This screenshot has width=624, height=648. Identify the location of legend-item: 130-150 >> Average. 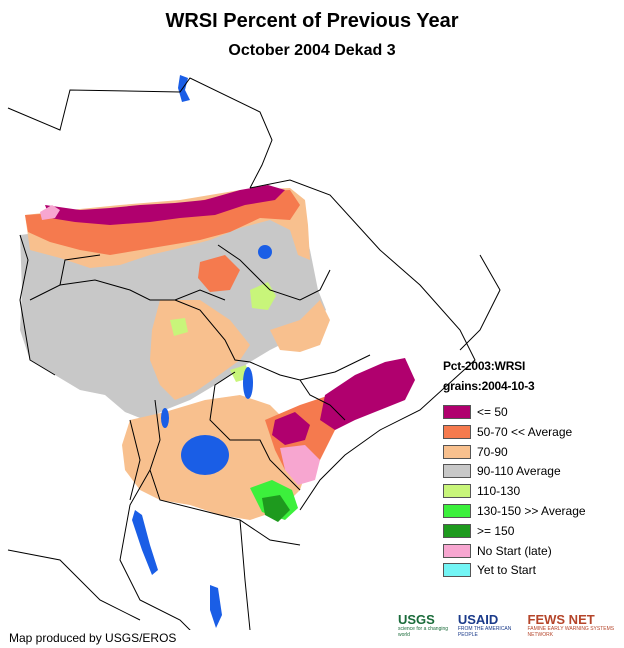
(514, 511).